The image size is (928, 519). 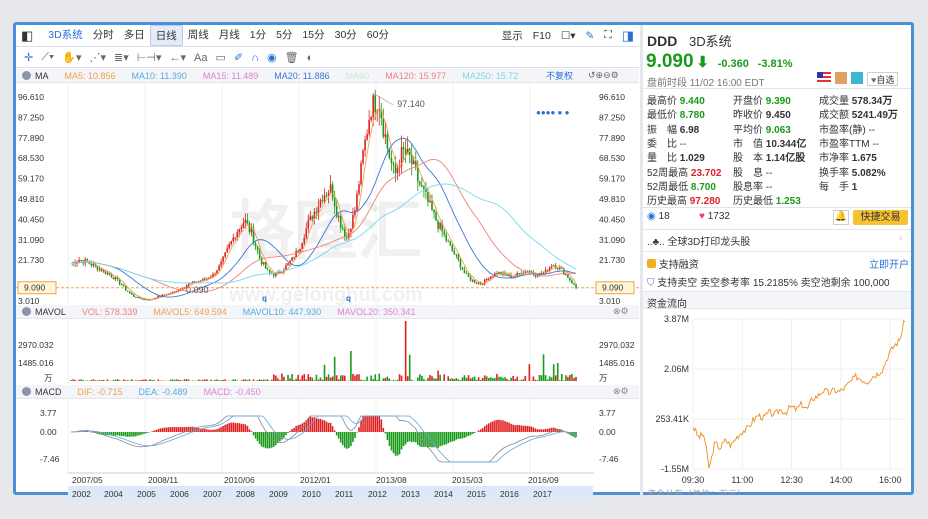 I want to click on period-tab: 15分, so click(x=313, y=35).